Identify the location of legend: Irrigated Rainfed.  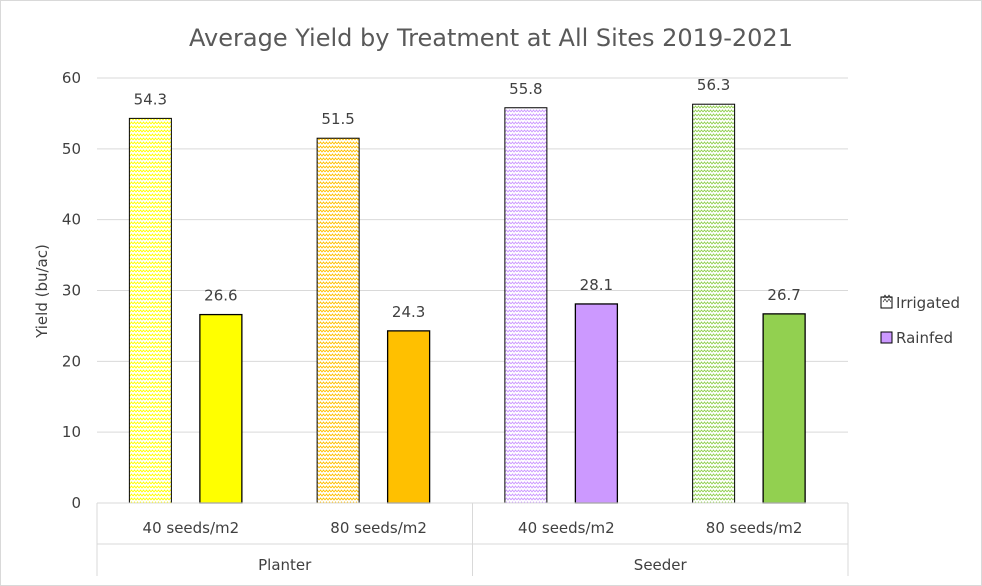
(920, 320).